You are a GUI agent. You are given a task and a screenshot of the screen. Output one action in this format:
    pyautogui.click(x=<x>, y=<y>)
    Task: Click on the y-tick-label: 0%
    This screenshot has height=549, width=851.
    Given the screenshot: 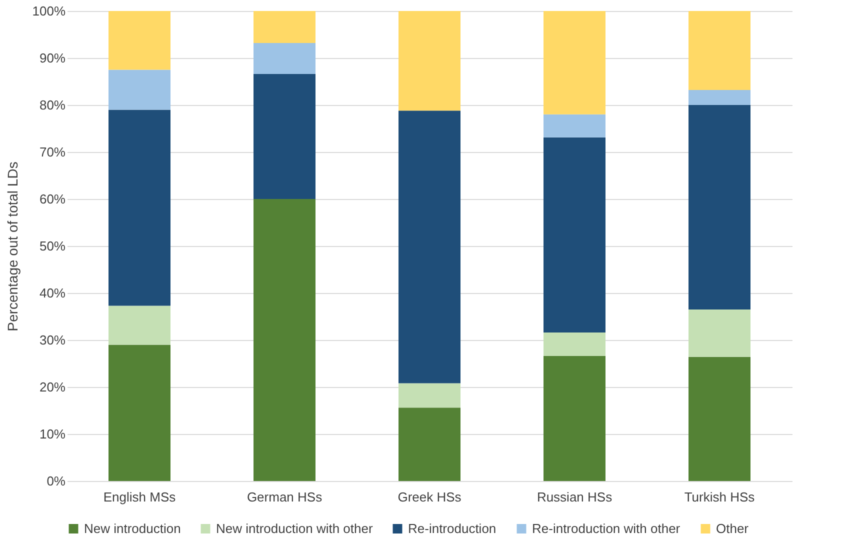 What is the action you would take?
    pyautogui.click(x=56, y=481)
    